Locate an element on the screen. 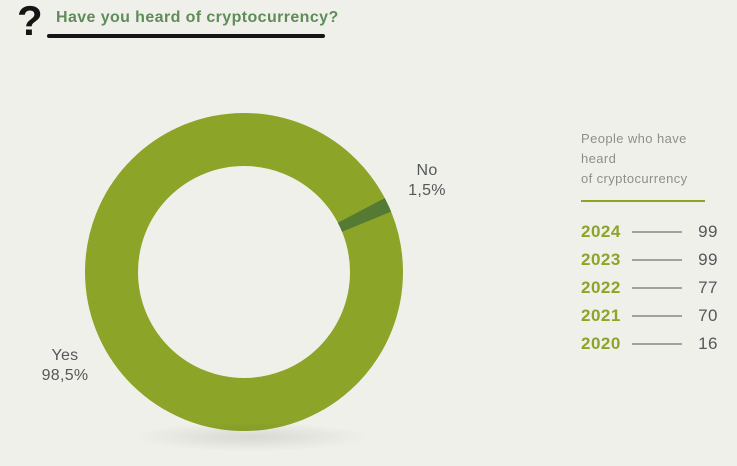 Image resolution: width=737 pixels, height=466 pixels. row-value: 77 is located at coordinates (708, 287).